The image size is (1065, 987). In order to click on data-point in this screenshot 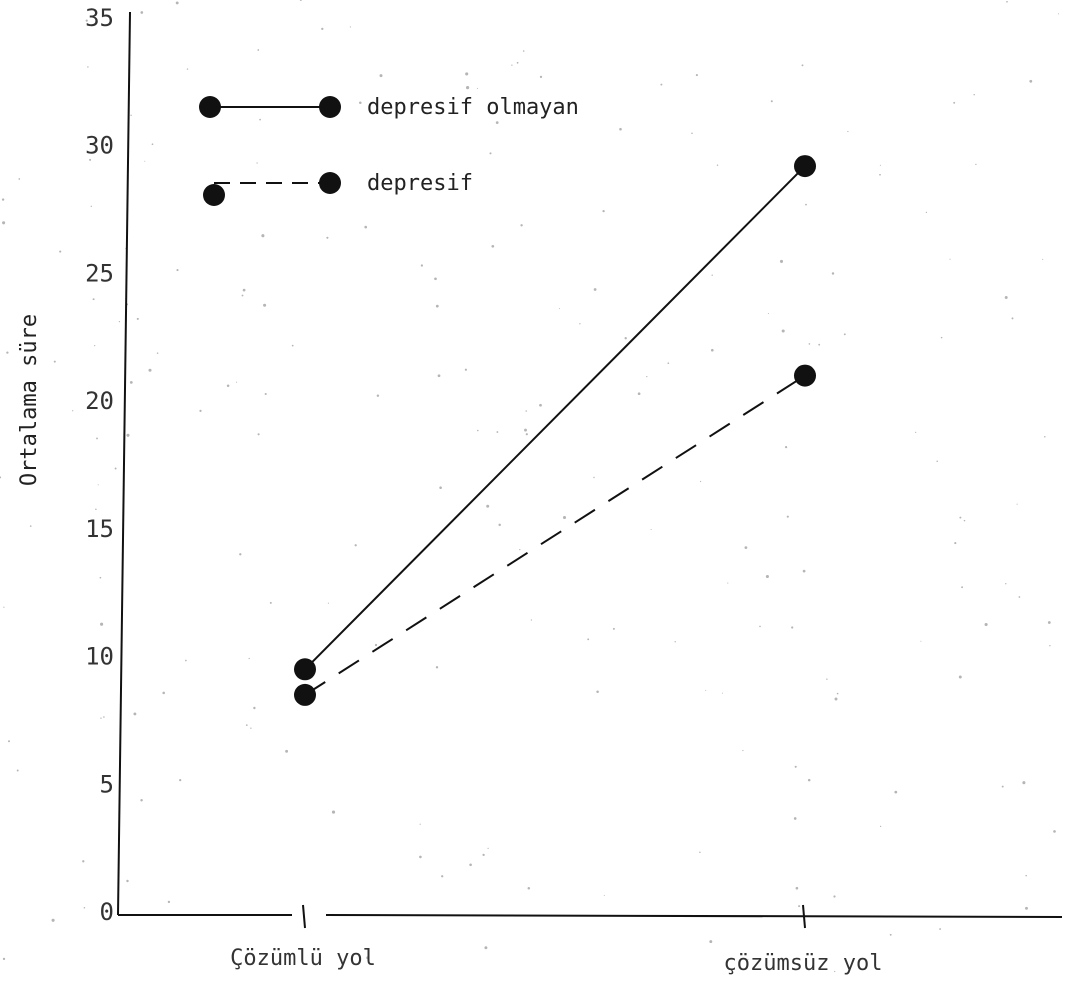, I will do `click(805, 375)`.